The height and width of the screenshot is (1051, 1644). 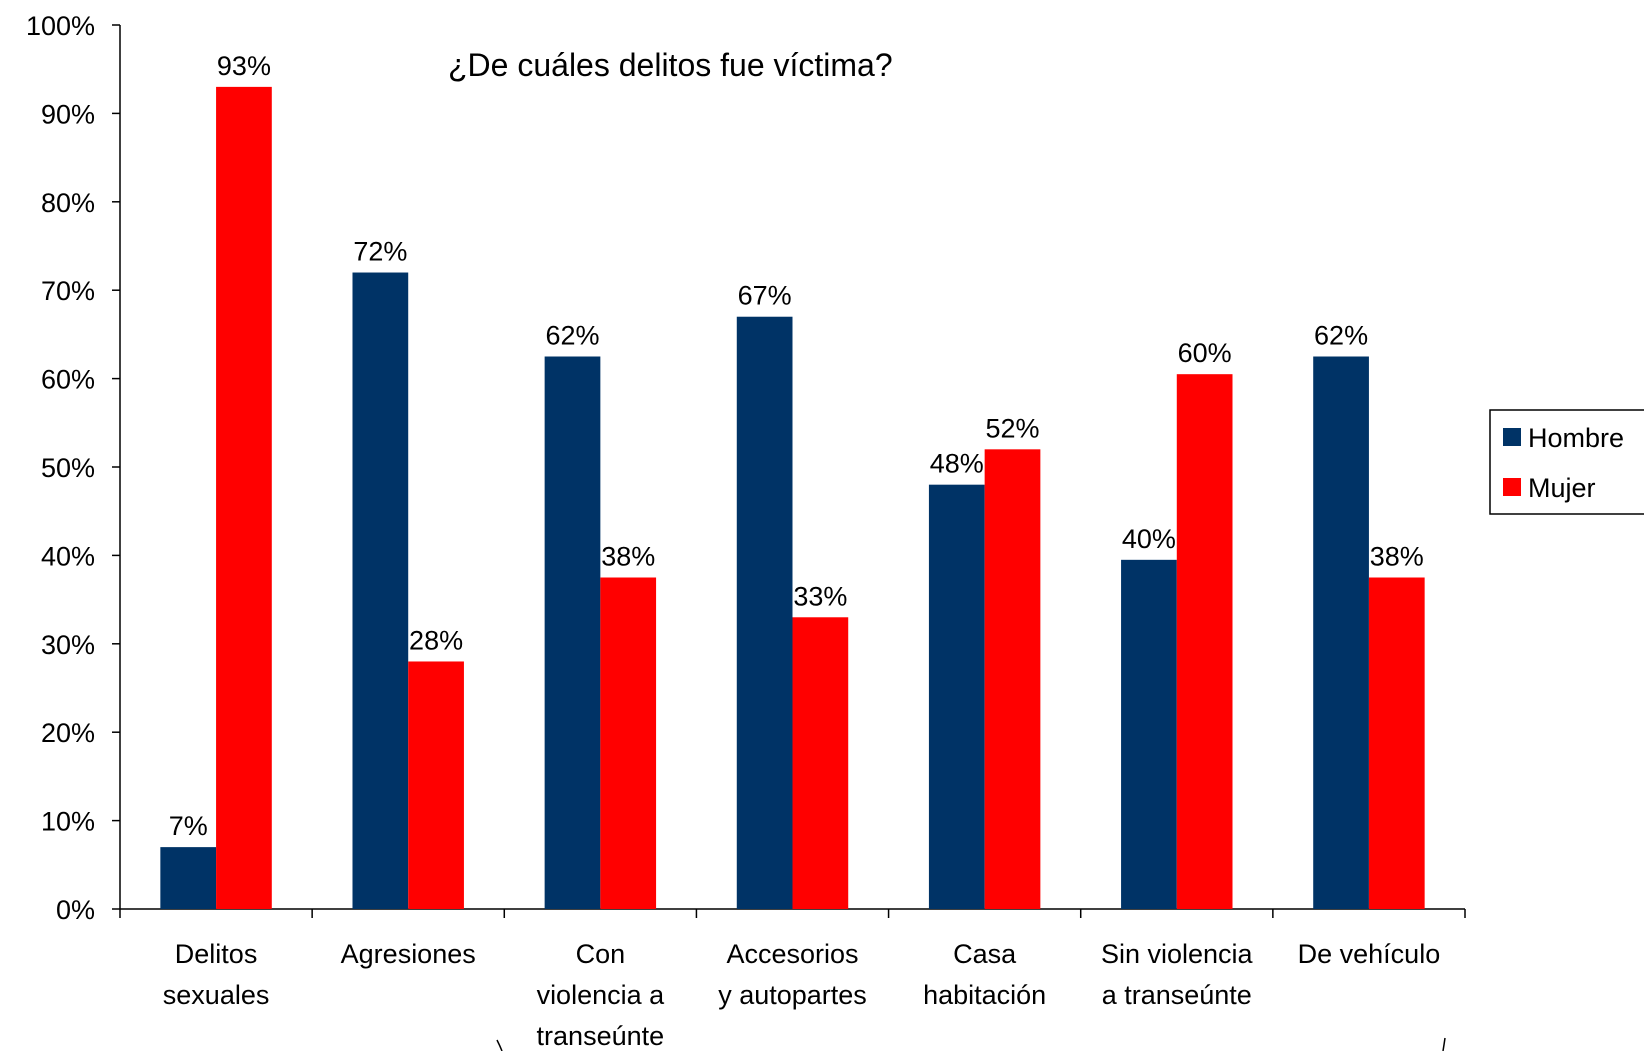 What do you see at coordinates (1576, 438) in the screenshot?
I see `legend-label: Hombre` at bounding box center [1576, 438].